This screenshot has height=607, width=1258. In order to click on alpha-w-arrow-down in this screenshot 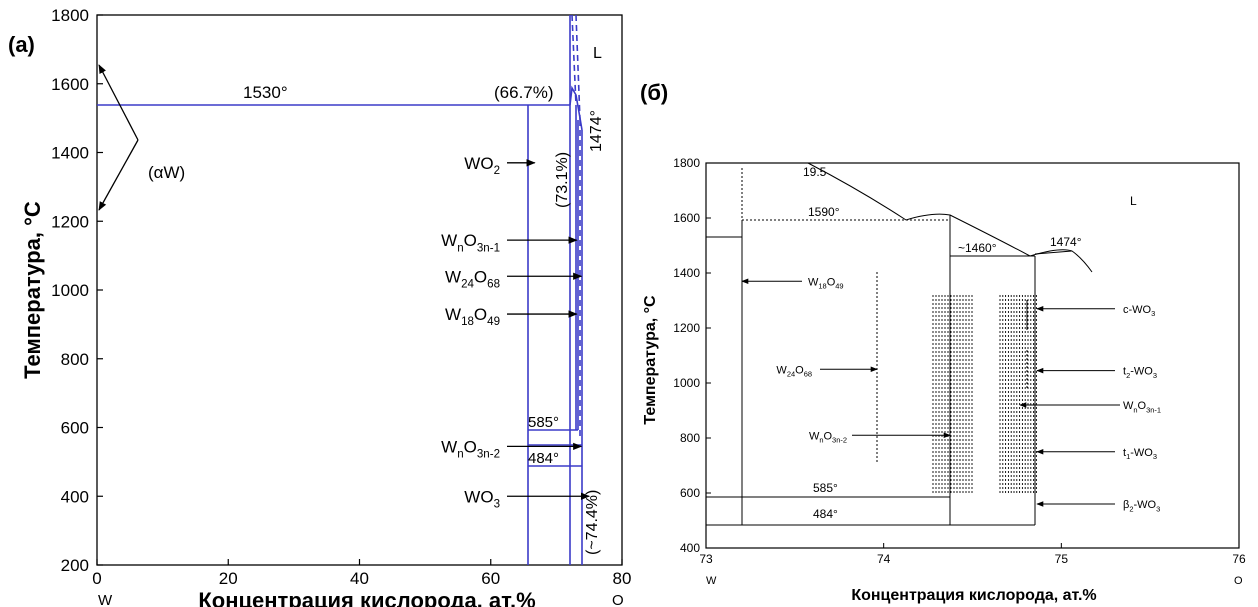, I will do `click(118, 175)`.